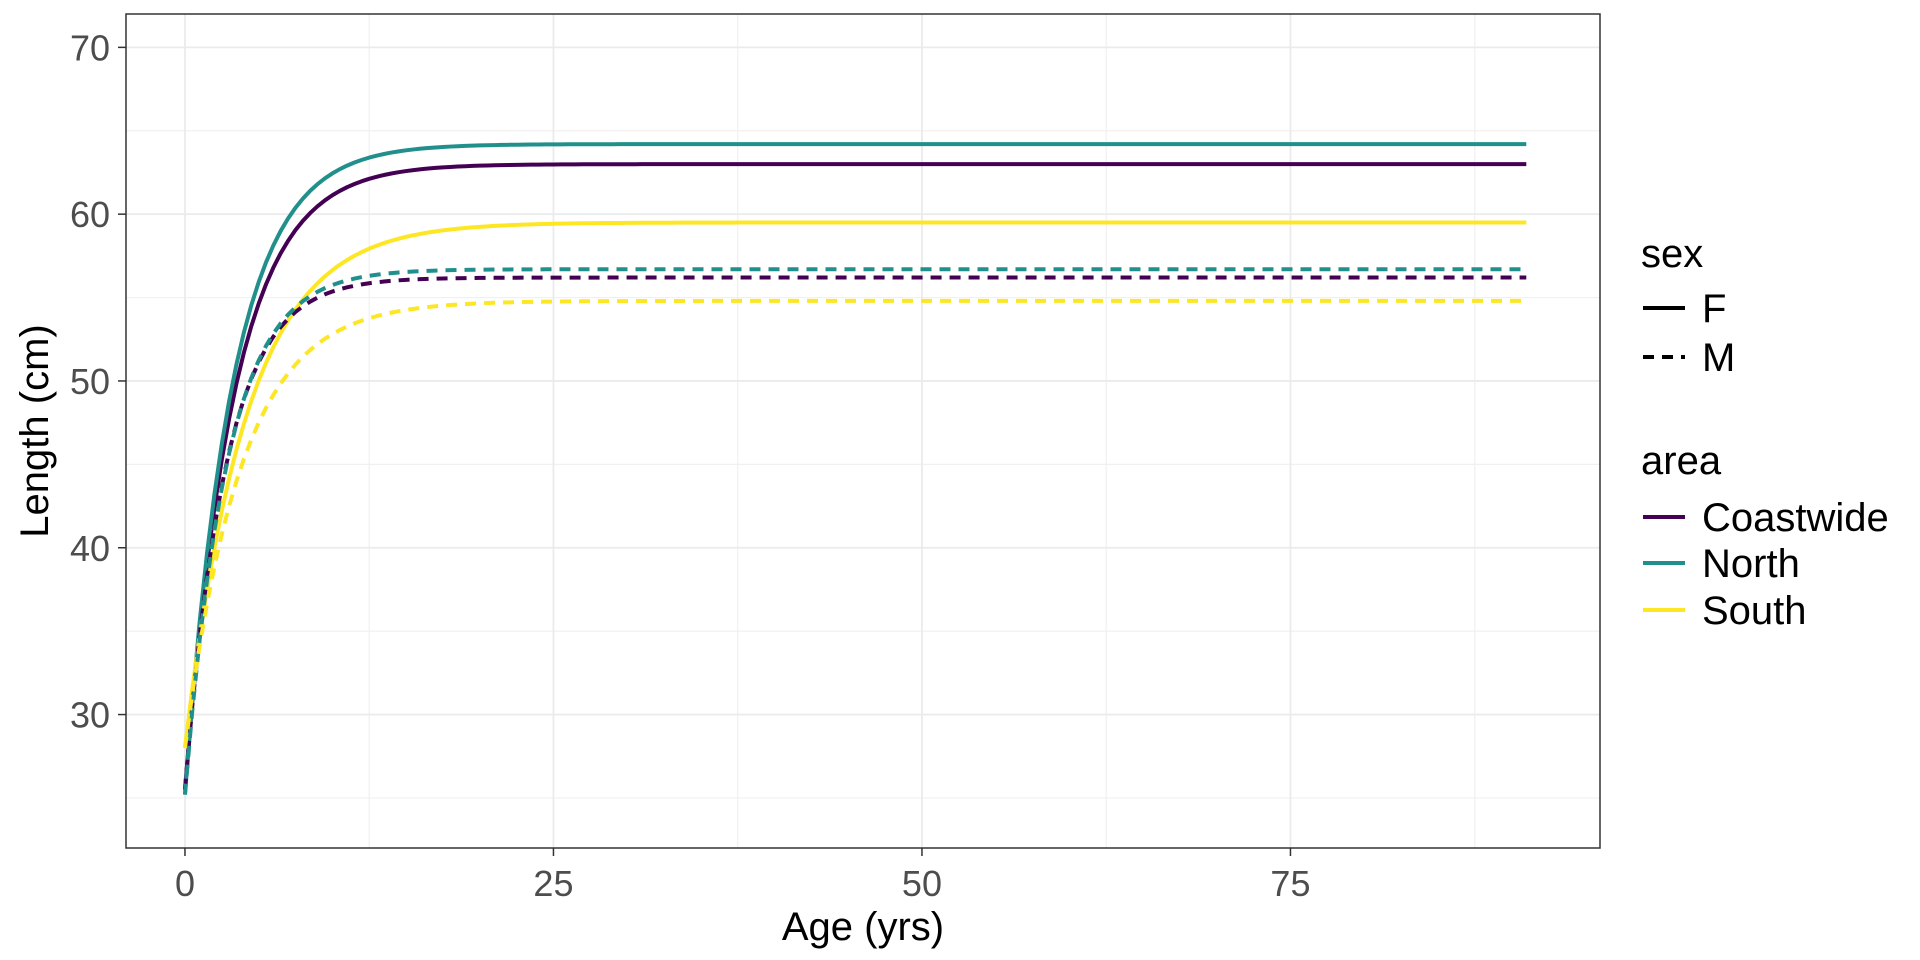 This screenshot has width=1920, height=960. What do you see at coordinates (1688, 306) in the screenshot?
I see `legend-sex: sex F M` at bounding box center [1688, 306].